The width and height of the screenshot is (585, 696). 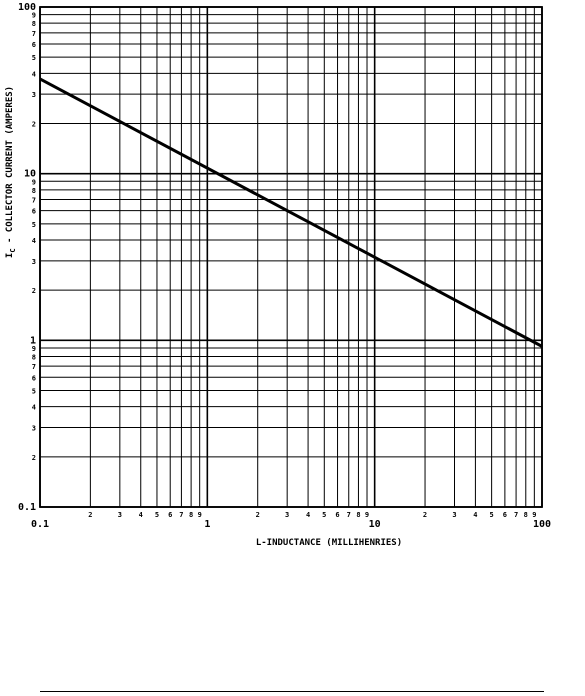 I want to click on y-axis-title-rest: - COLLECTOR CURRENT (AMPERES), so click(x=10, y=167).